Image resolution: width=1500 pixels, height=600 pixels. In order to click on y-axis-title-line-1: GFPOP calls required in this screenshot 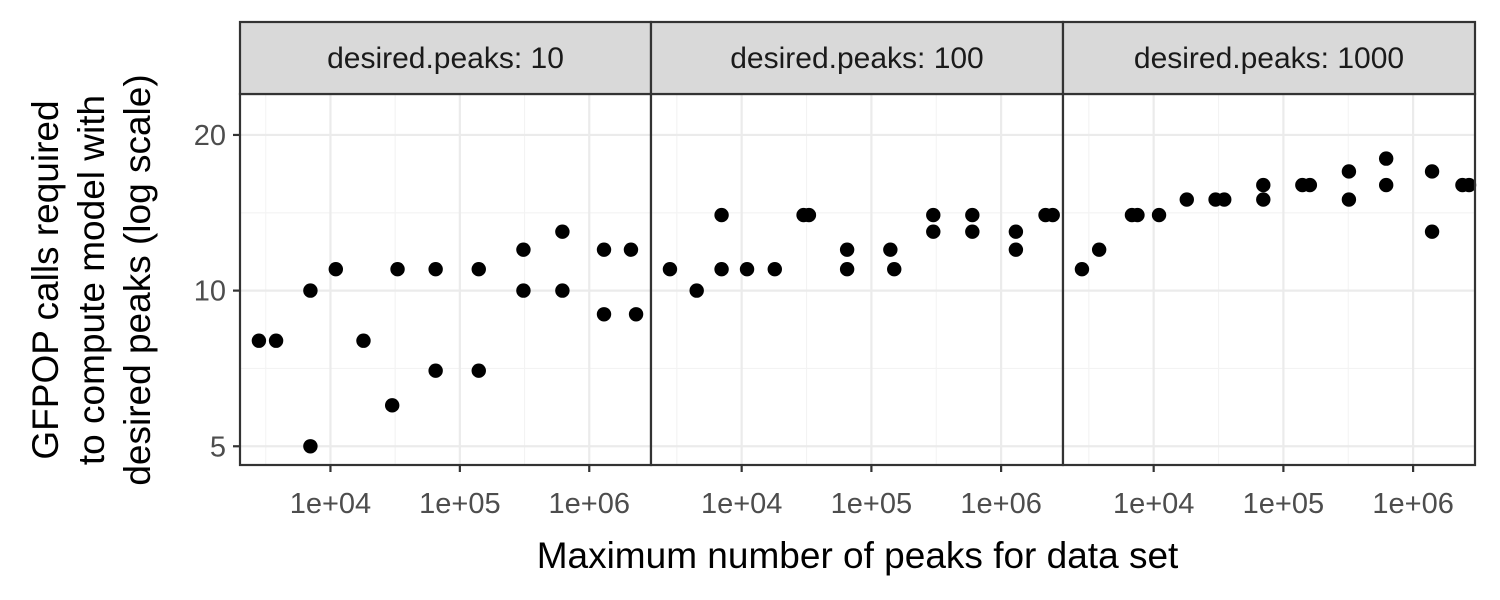, I will do `click(45, 279)`.